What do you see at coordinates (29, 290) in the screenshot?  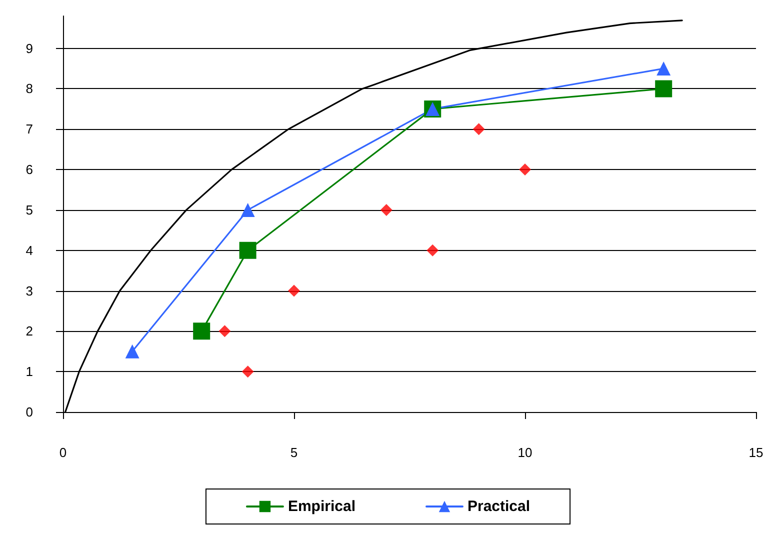 I see `y-tick-label: 3` at bounding box center [29, 290].